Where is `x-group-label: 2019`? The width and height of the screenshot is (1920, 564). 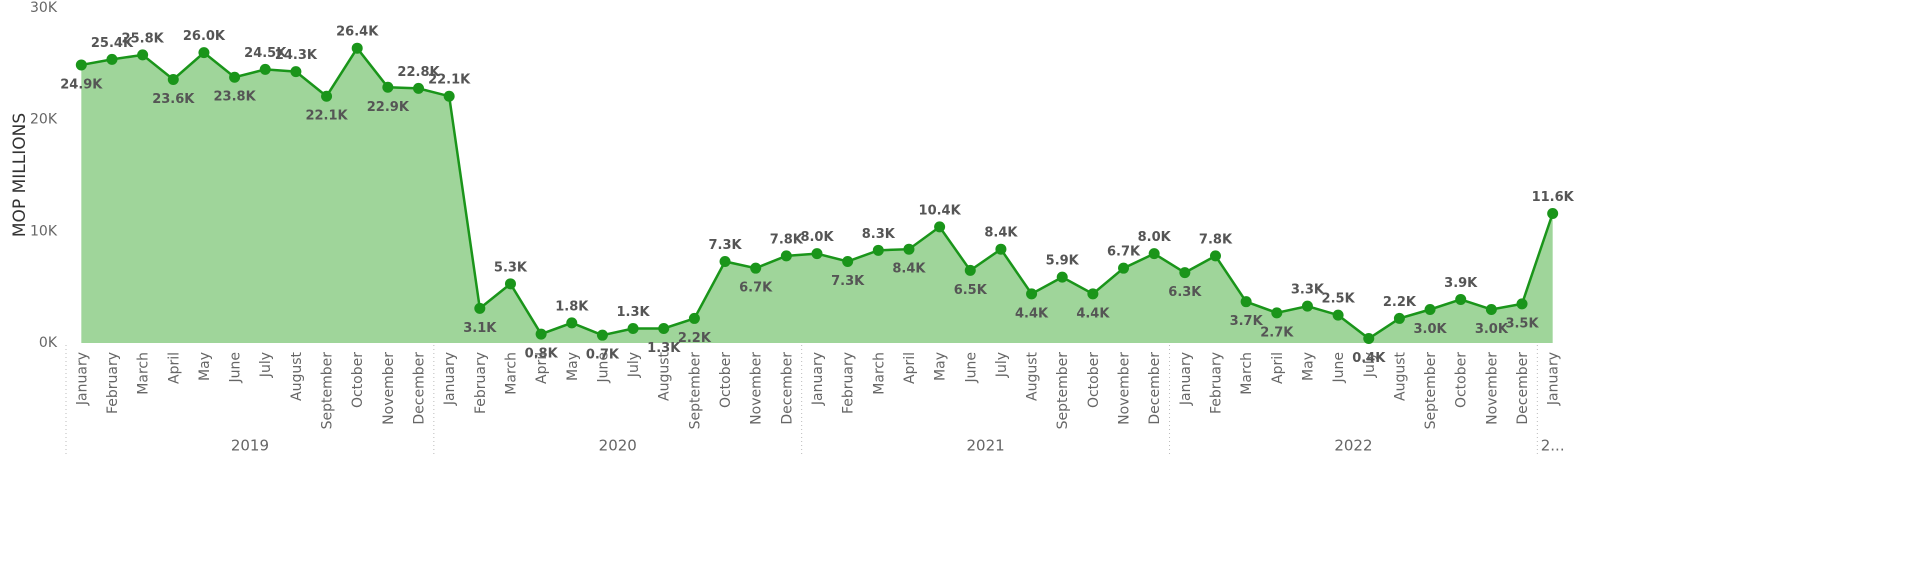 x-group-label: 2019 is located at coordinates (250, 446).